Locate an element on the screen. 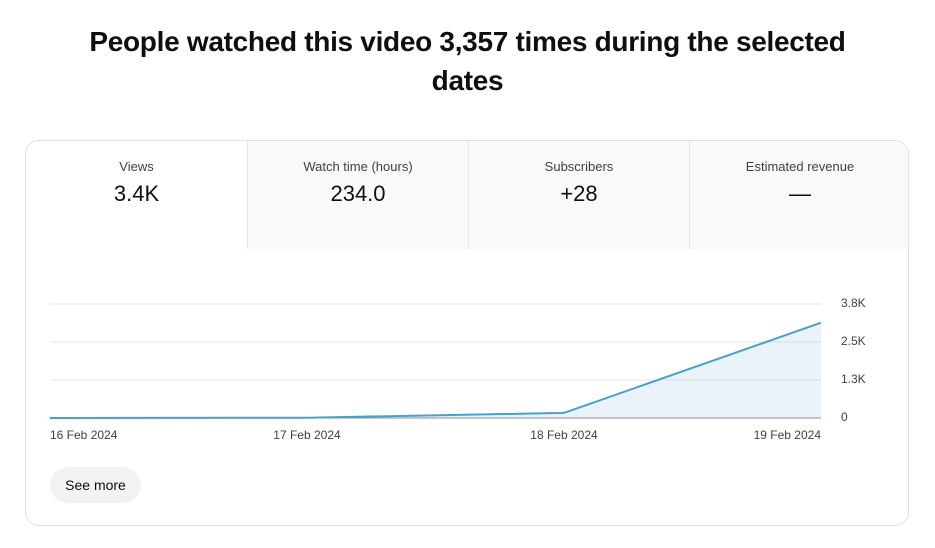 The width and height of the screenshot is (935, 548). tab-value: 3.4K is located at coordinates (136, 193).